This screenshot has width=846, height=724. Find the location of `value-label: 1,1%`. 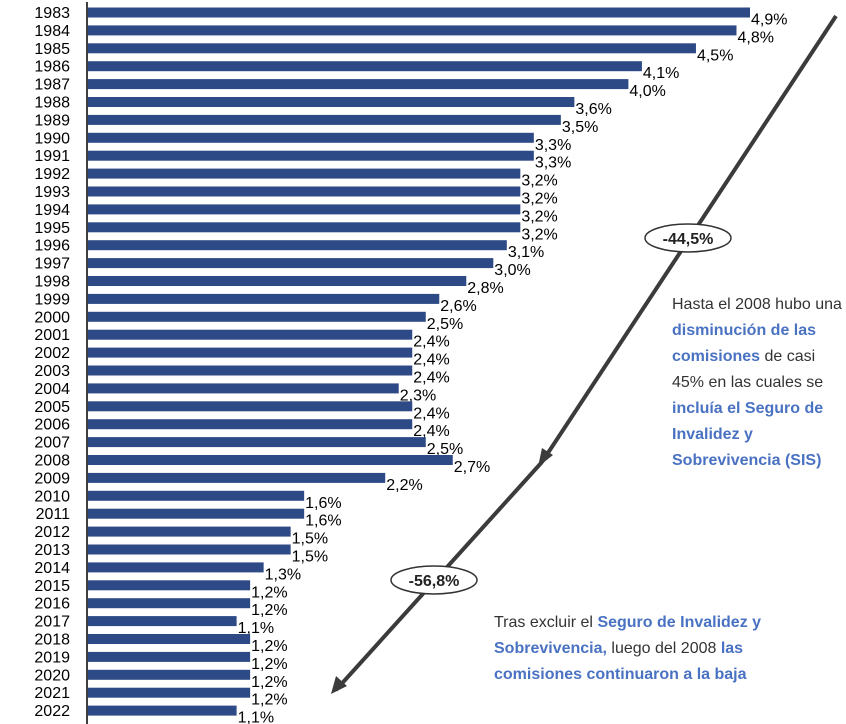

value-label: 1,1% is located at coordinates (256, 628).